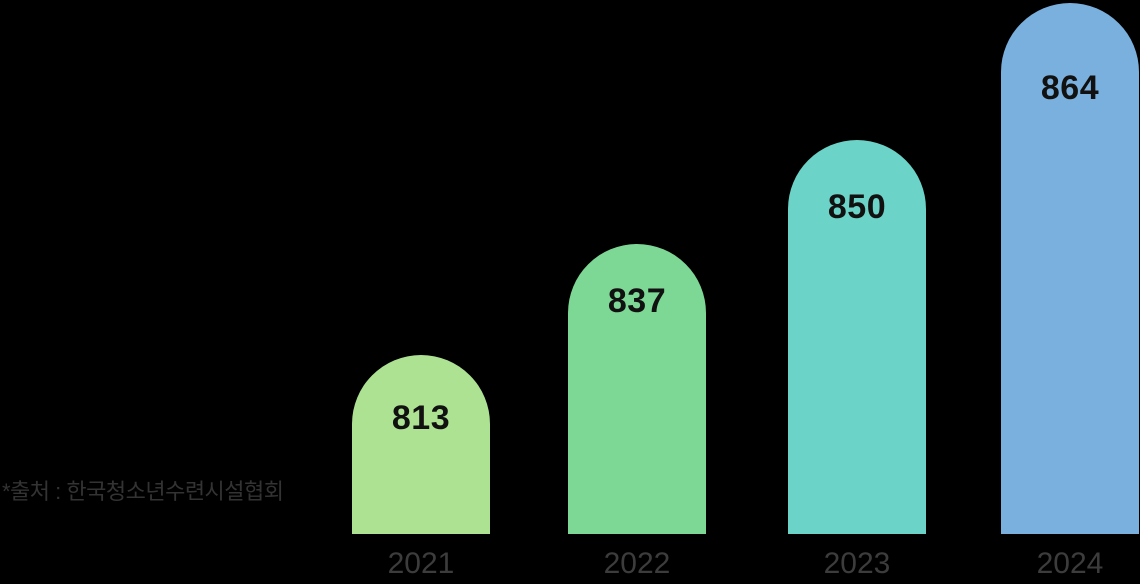 This screenshot has width=1140, height=584. What do you see at coordinates (857, 563) in the screenshot?
I see `category-label-2023: 2023` at bounding box center [857, 563].